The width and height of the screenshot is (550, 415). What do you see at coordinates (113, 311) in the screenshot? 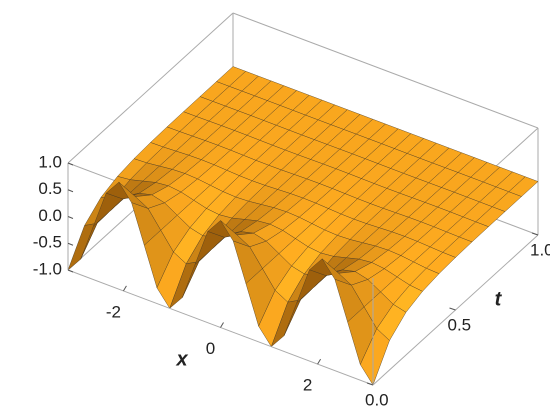
I see `x-tick-label: -2` at bounding box center [113, 311].